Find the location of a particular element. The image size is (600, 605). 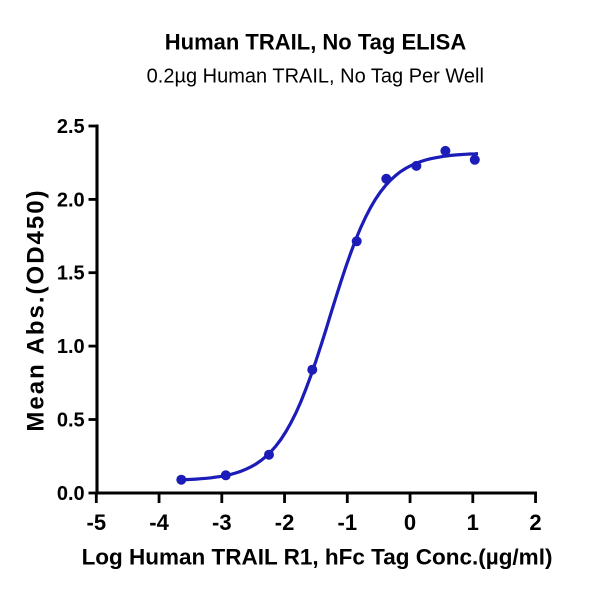

svg-text: Mean Abs.(OD450) is located at coordinates (36, 309).